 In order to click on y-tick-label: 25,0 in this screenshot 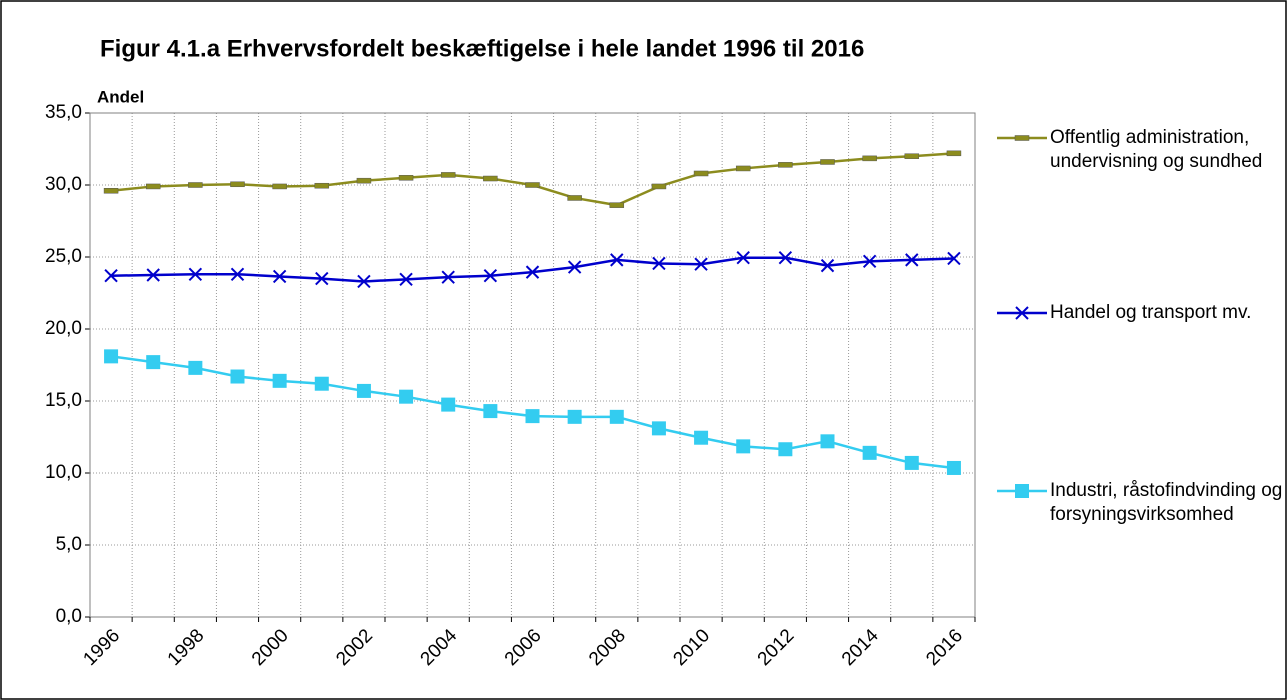, I will do `click(63, 256)`.